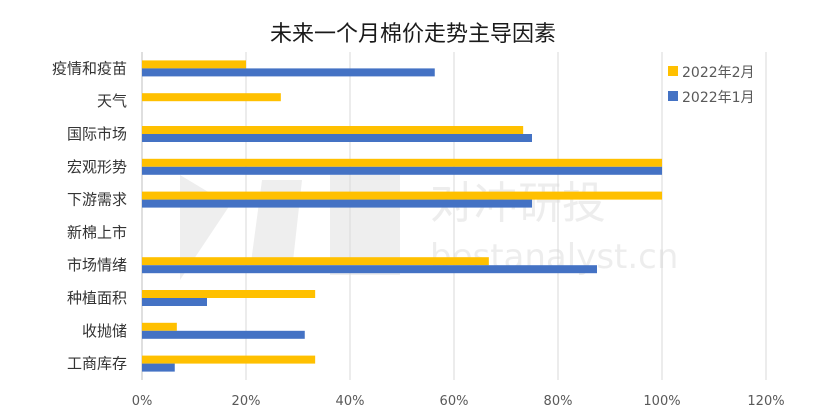 This screenshot has height=413, width=827. What do you see at coordinates (97, 200) in the screenshot?
I see `category-label: 下游需求` at bounding box center [97, 200].